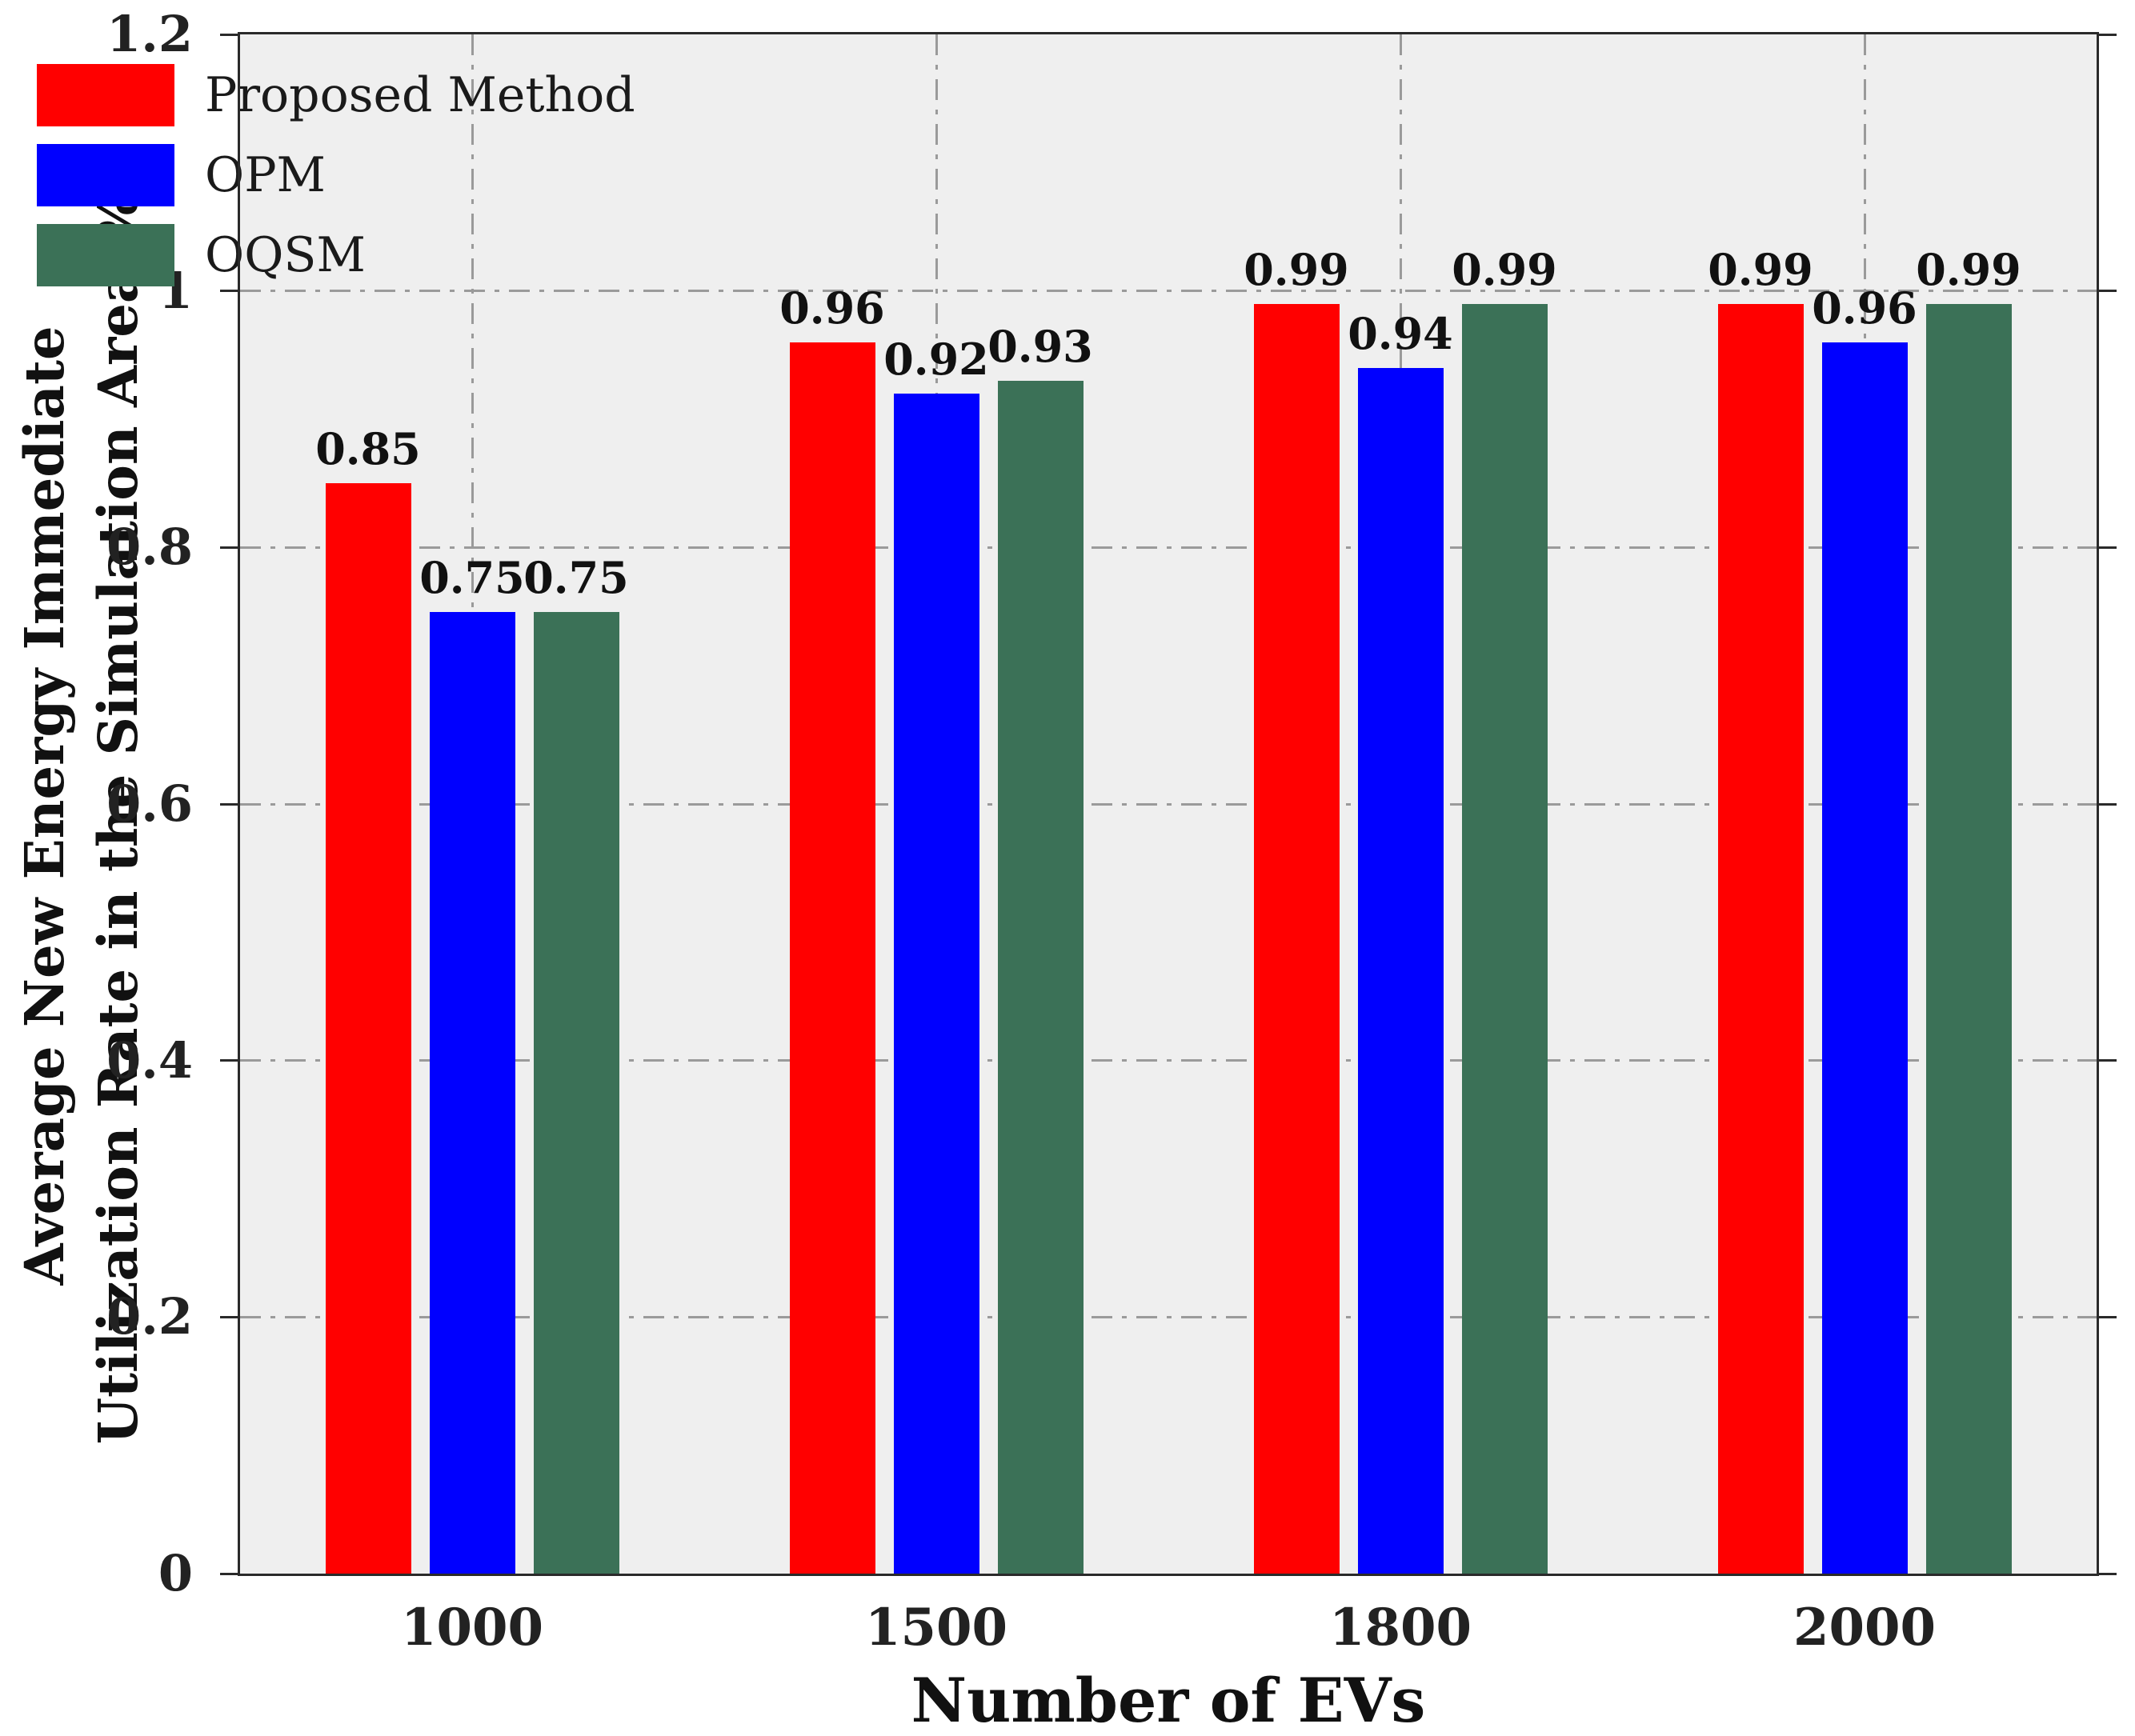  I want to click on bar-oqsm-2000, so click(1969, 938).